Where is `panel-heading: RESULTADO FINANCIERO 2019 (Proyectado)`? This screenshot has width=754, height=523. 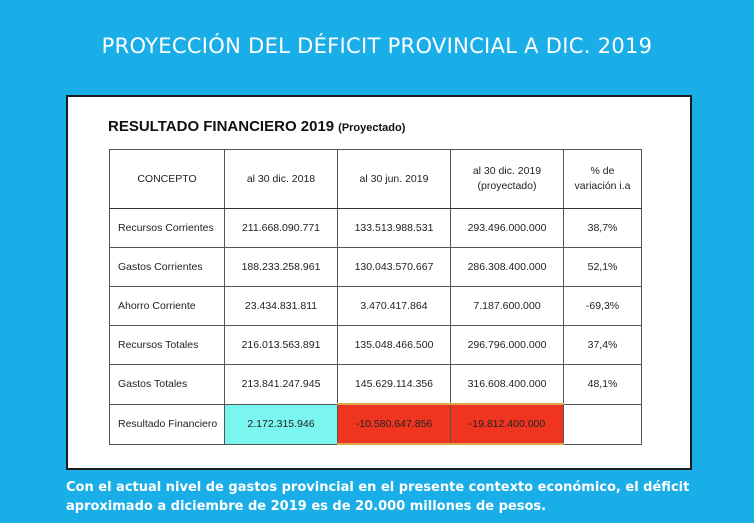
panel-heading: RESULTADO FINANCIERO 2019 (Proyectado) is located at coordinates (256, 127).